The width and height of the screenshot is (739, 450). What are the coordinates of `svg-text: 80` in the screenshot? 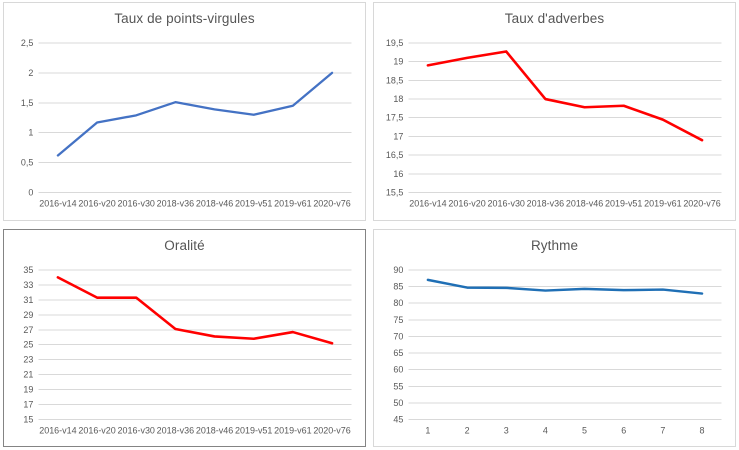 It's located at (398, 303).